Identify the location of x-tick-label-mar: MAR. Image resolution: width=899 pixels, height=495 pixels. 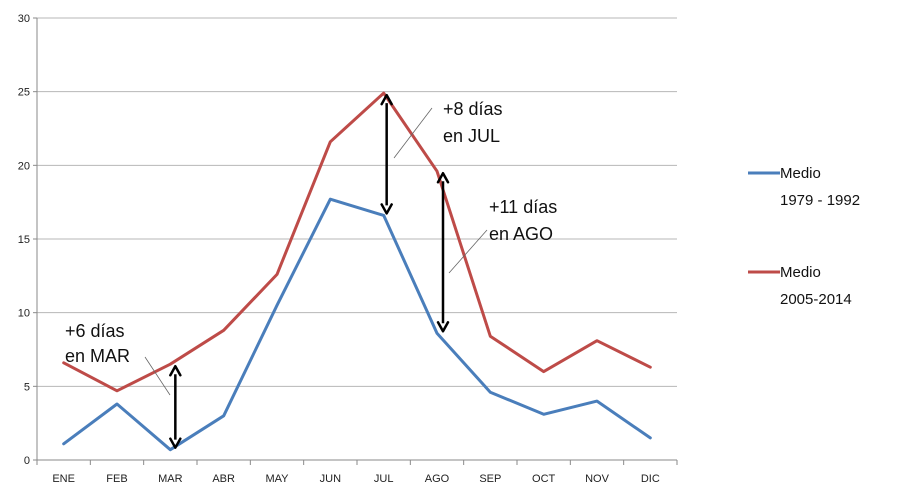
(170, 479).